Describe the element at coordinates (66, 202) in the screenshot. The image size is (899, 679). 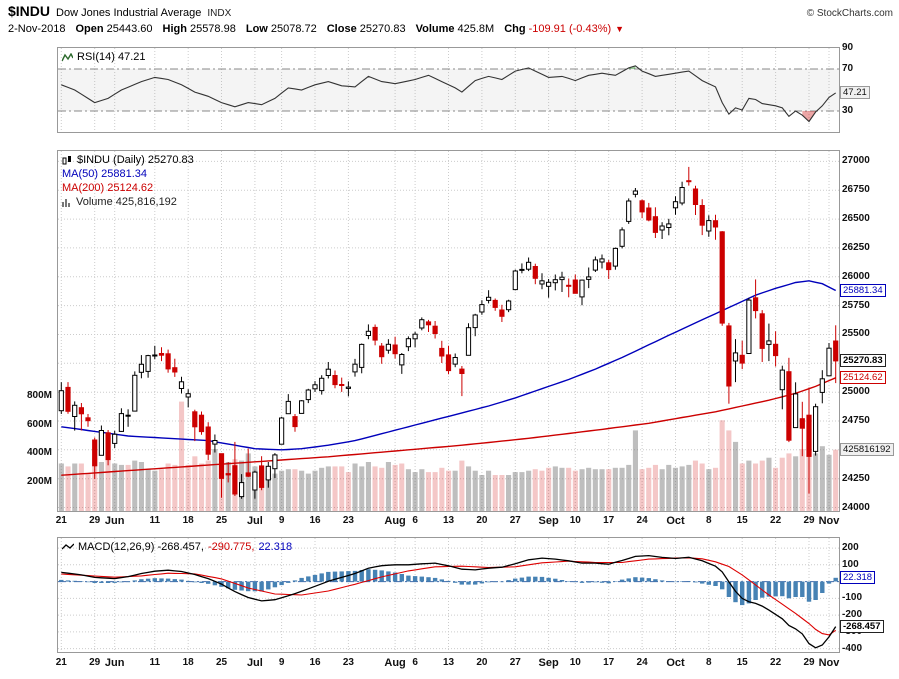
I see `volume-bars-icon` at that location.